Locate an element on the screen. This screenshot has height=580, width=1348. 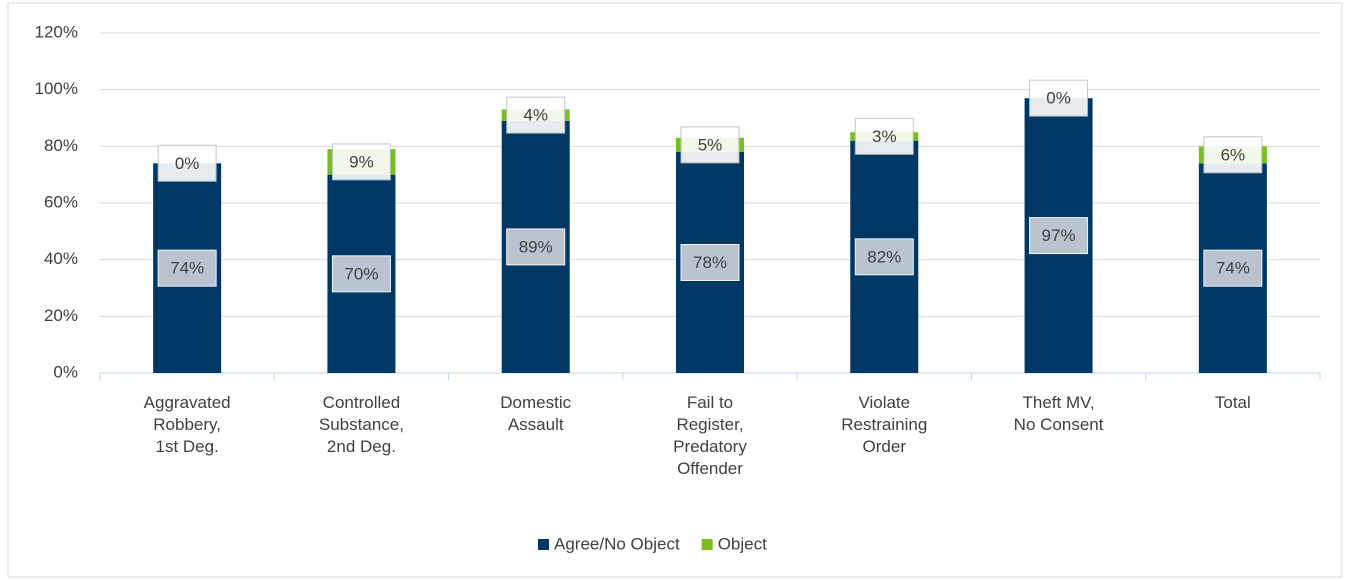
x-tick-label: Theft MV, No Consent is located at coordinates (1058, 413).